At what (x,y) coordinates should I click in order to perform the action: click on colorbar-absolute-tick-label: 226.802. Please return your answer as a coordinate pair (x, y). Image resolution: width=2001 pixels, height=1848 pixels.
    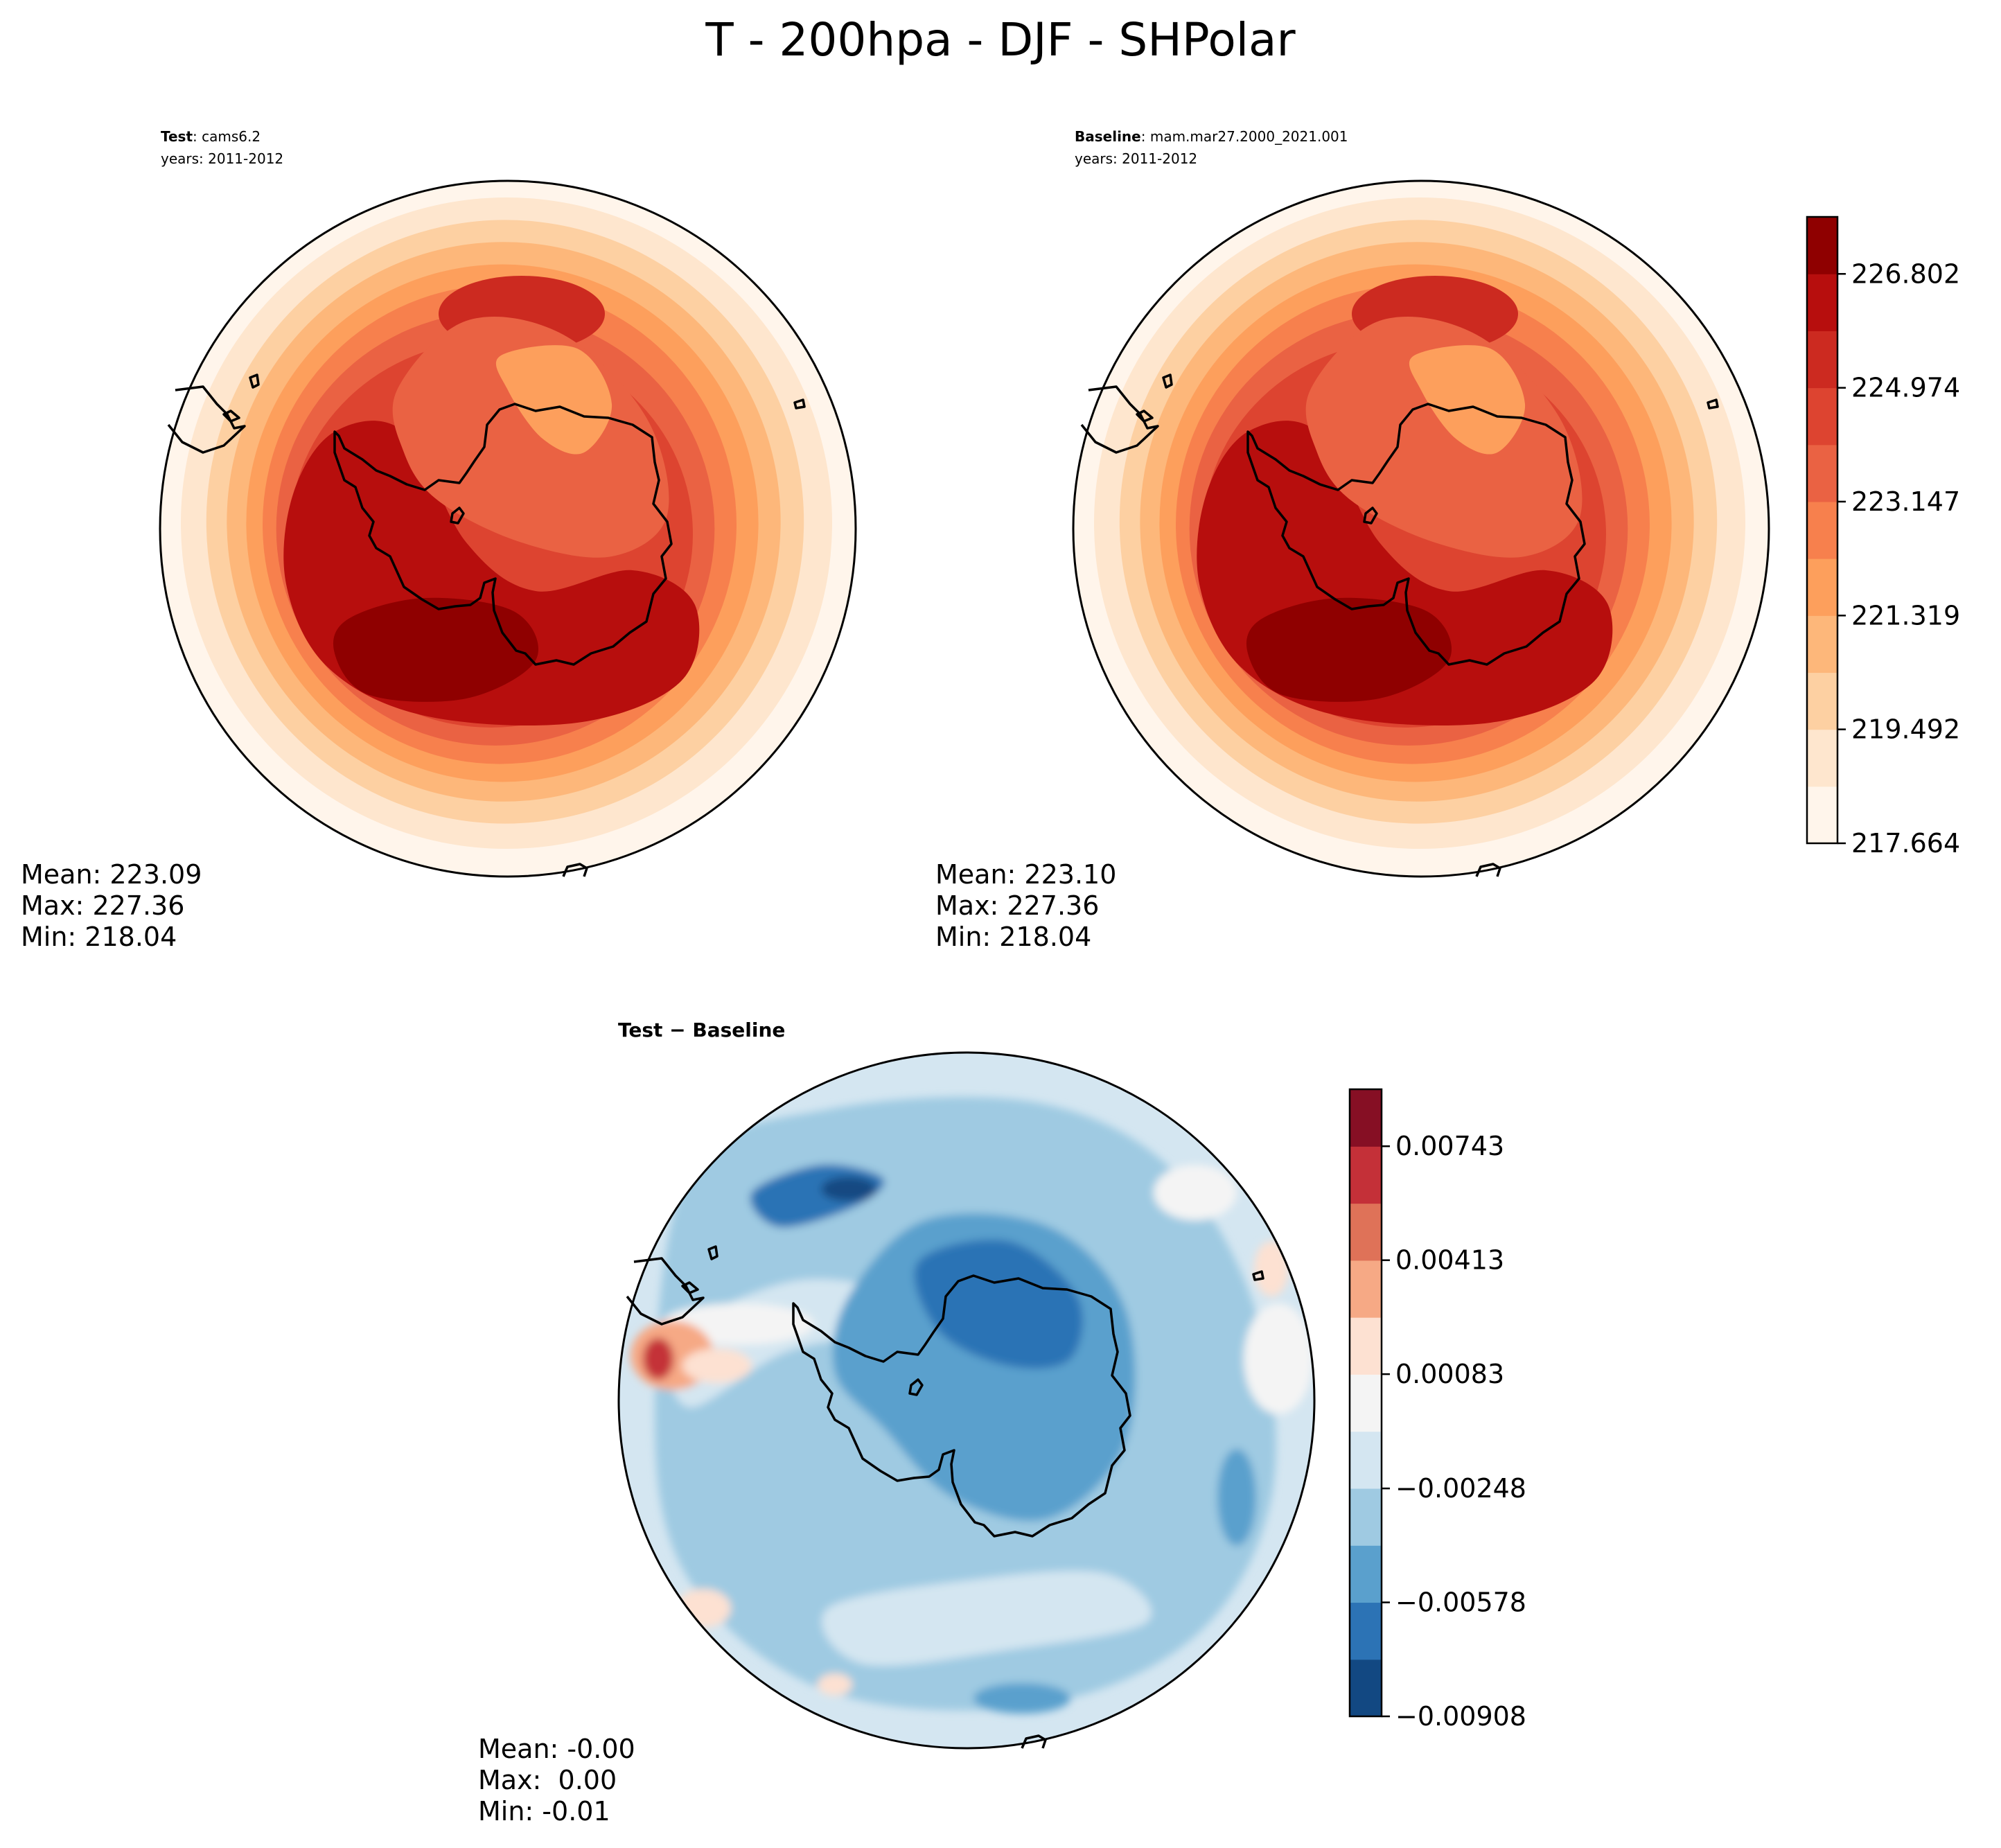
    Looking at the image, I should click on (1906, 273).